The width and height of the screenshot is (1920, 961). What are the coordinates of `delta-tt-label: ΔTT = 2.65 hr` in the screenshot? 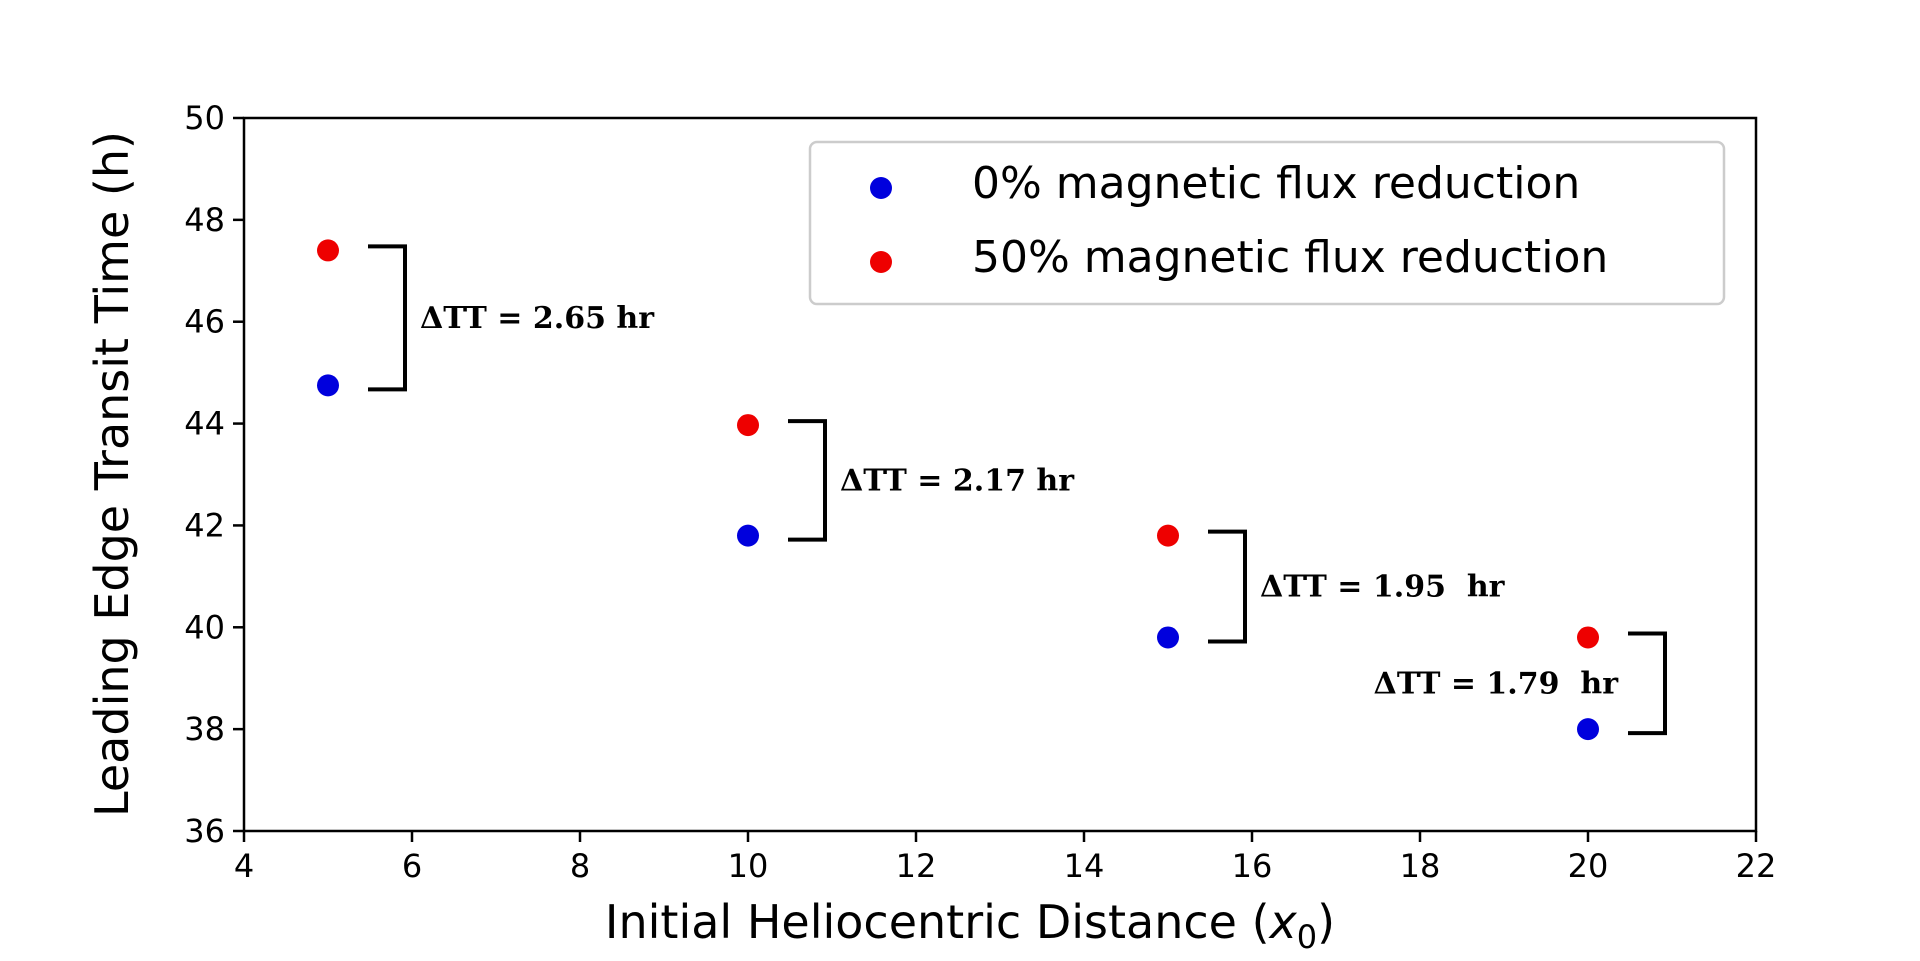 It's located at (537, 318).